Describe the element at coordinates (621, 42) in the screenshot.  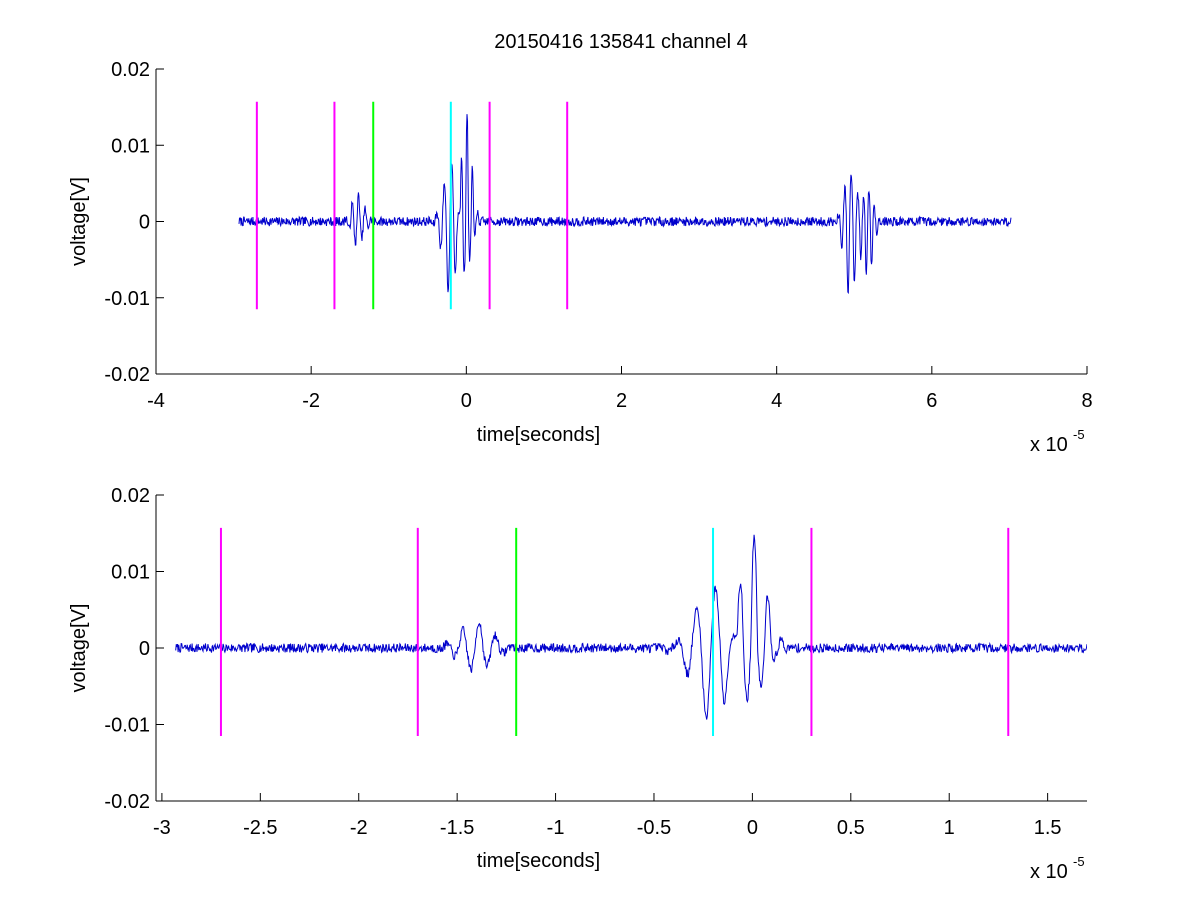
I see `figure-title: 20150416 135841 channel 4` at that location.